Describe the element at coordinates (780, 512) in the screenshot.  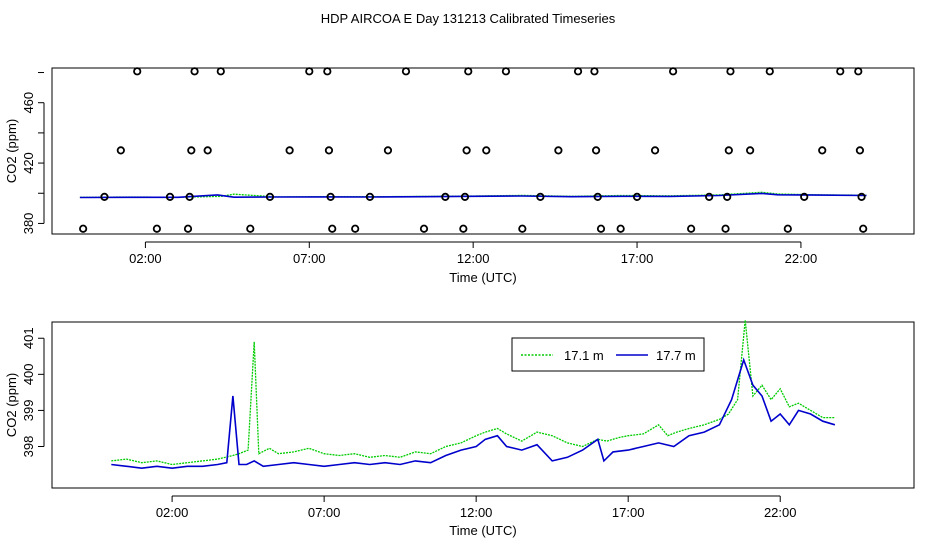
I see `bottom-x-tick-label-22-00: 22:00` at that location.